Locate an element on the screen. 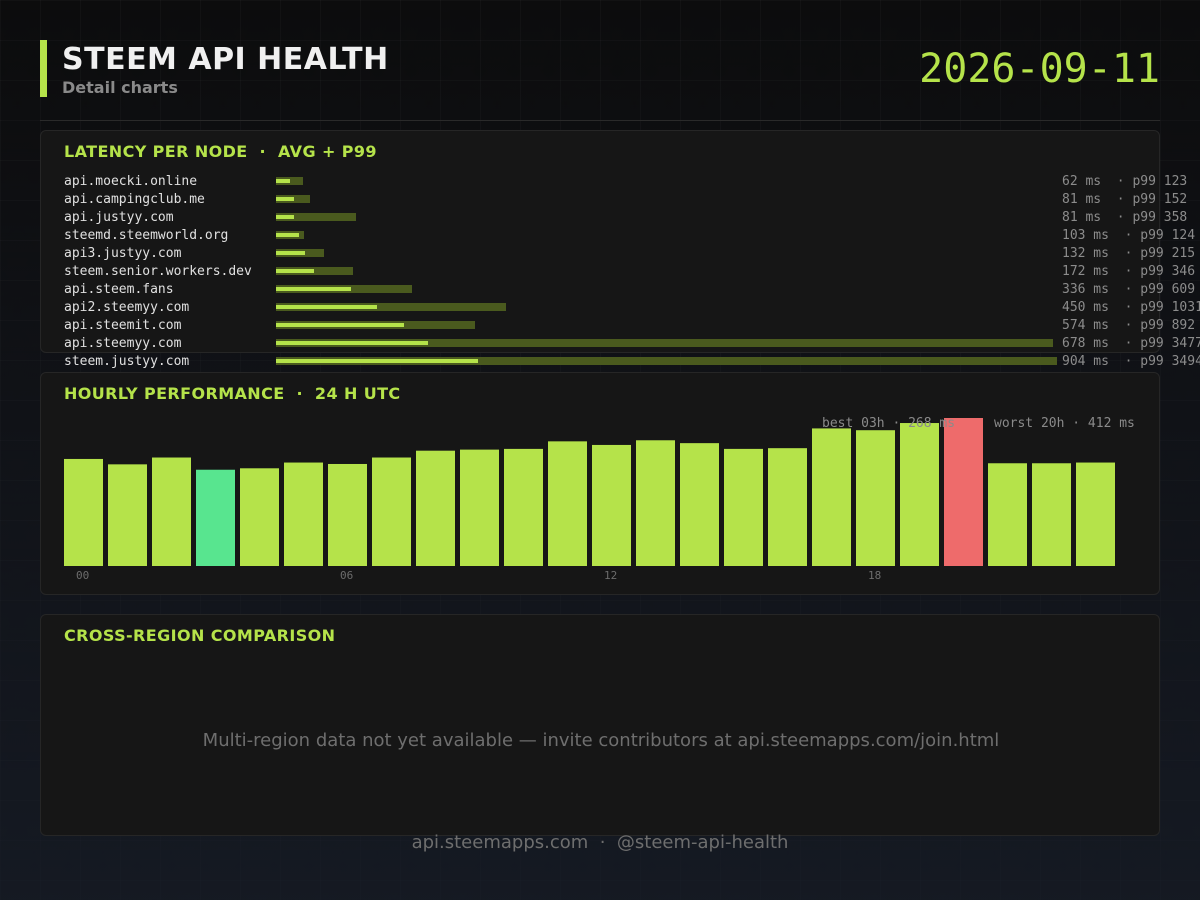 The width and height of the screenshot is (1200, 900). latency-values: 81 ms · p99 358 is located at coordinates (1124, 217).